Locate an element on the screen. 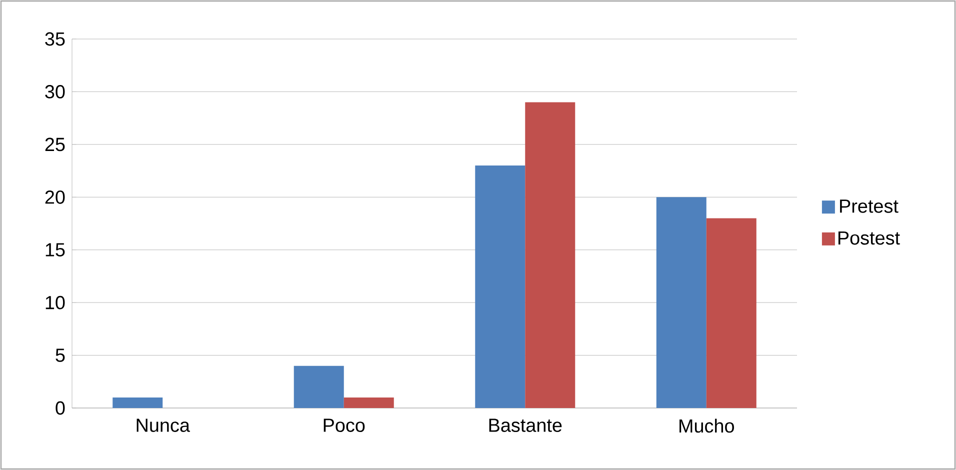 The width and height of the screenshot is (956, 470). y-tick-label: 35 is located at coordinates (55, 39).